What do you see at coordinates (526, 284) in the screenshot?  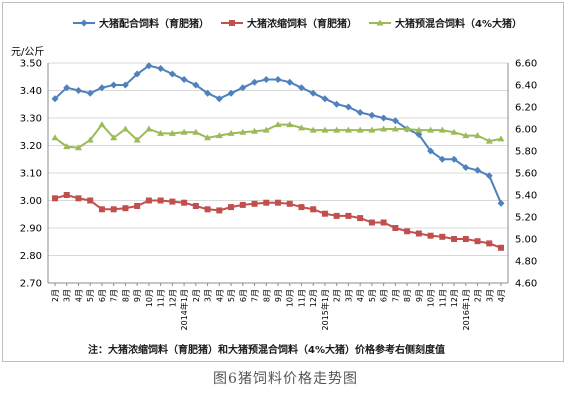 I see `y-right-tick-label: 4.60` at bounding box center [526, 284].